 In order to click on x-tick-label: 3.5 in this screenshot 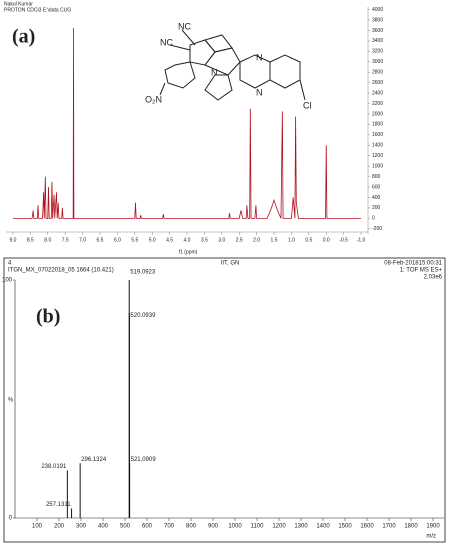, I will do `click(204, 240)`.